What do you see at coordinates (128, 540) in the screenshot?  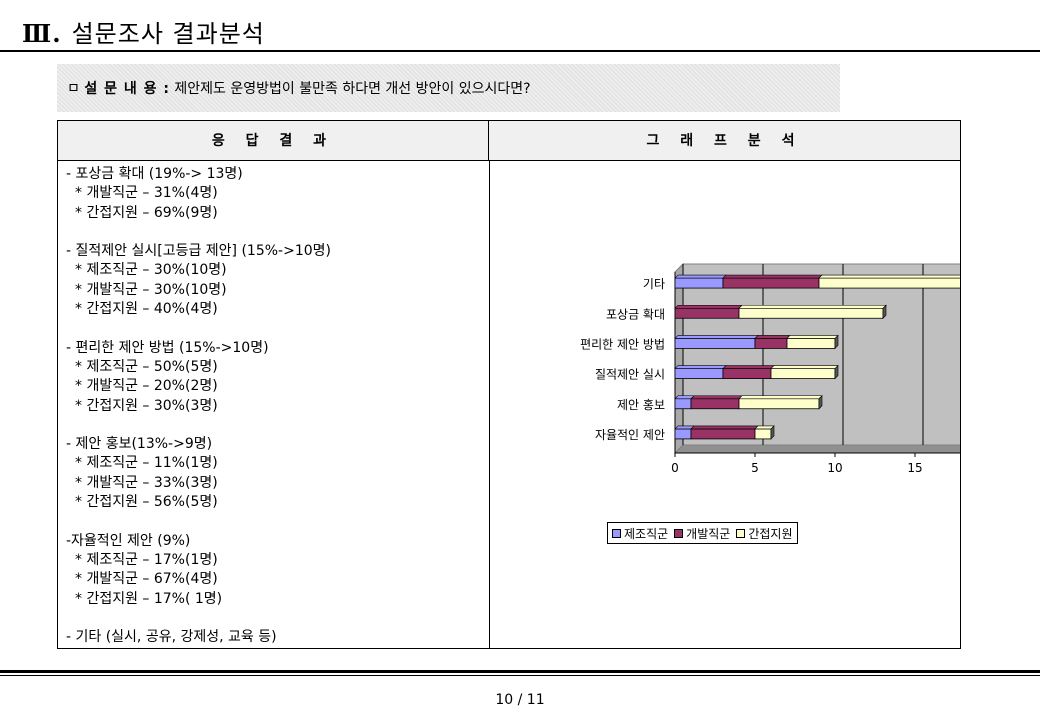 I see `response-heading: -자율적인 제안 (9%)` at bounding box center [128, 540].